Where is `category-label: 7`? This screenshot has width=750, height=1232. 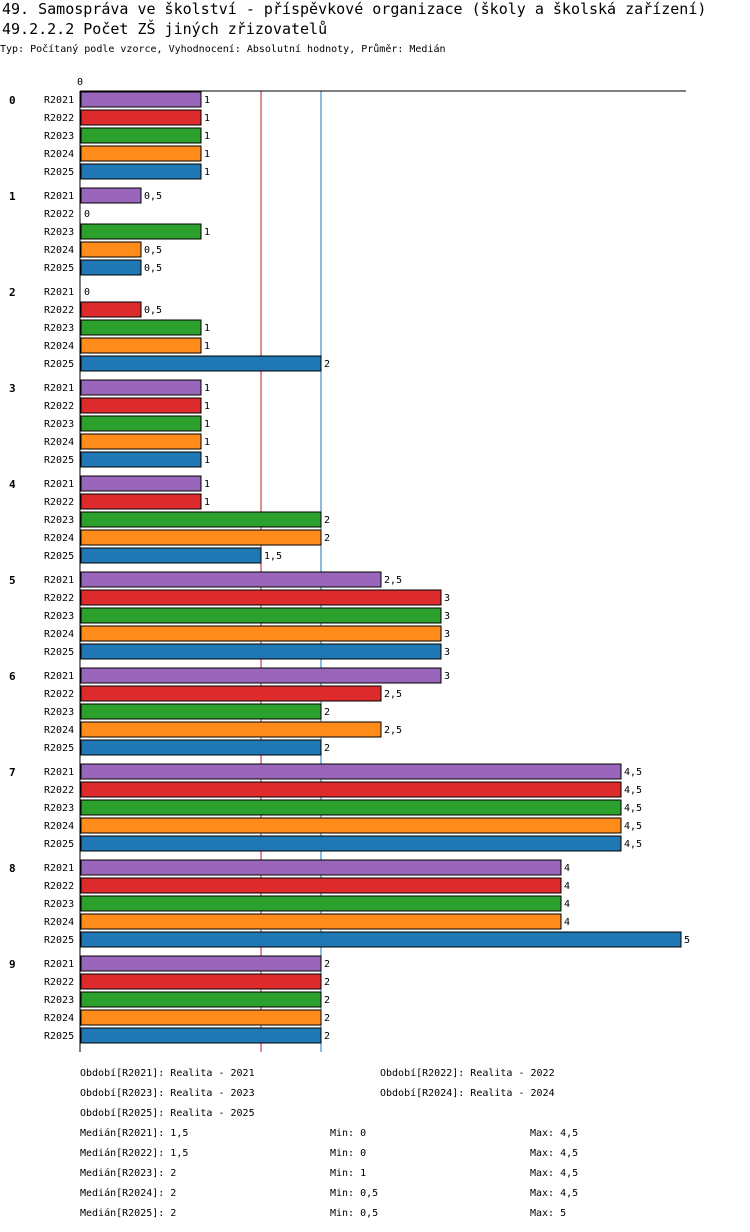
category-label: 7 is located at coordinates (12, 772).